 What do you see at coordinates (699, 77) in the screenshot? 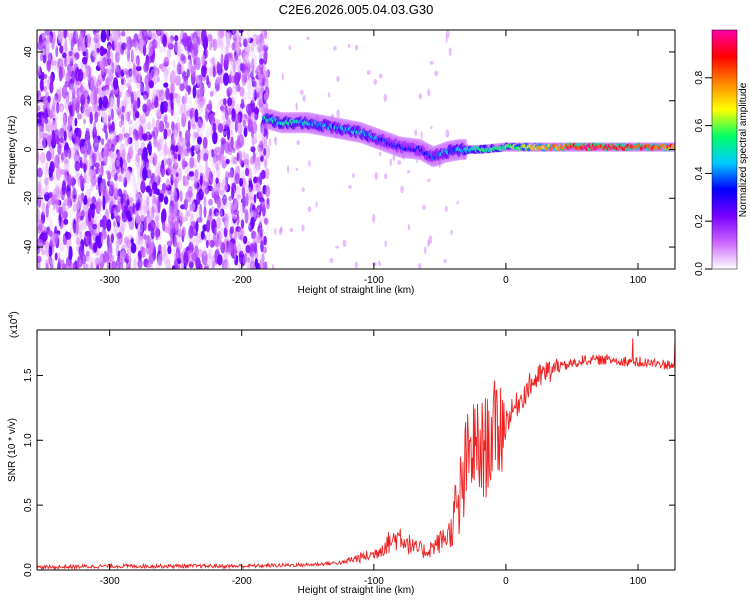
I see `colorbar-tick-label: 0.8` at bounding box center [699, 77].